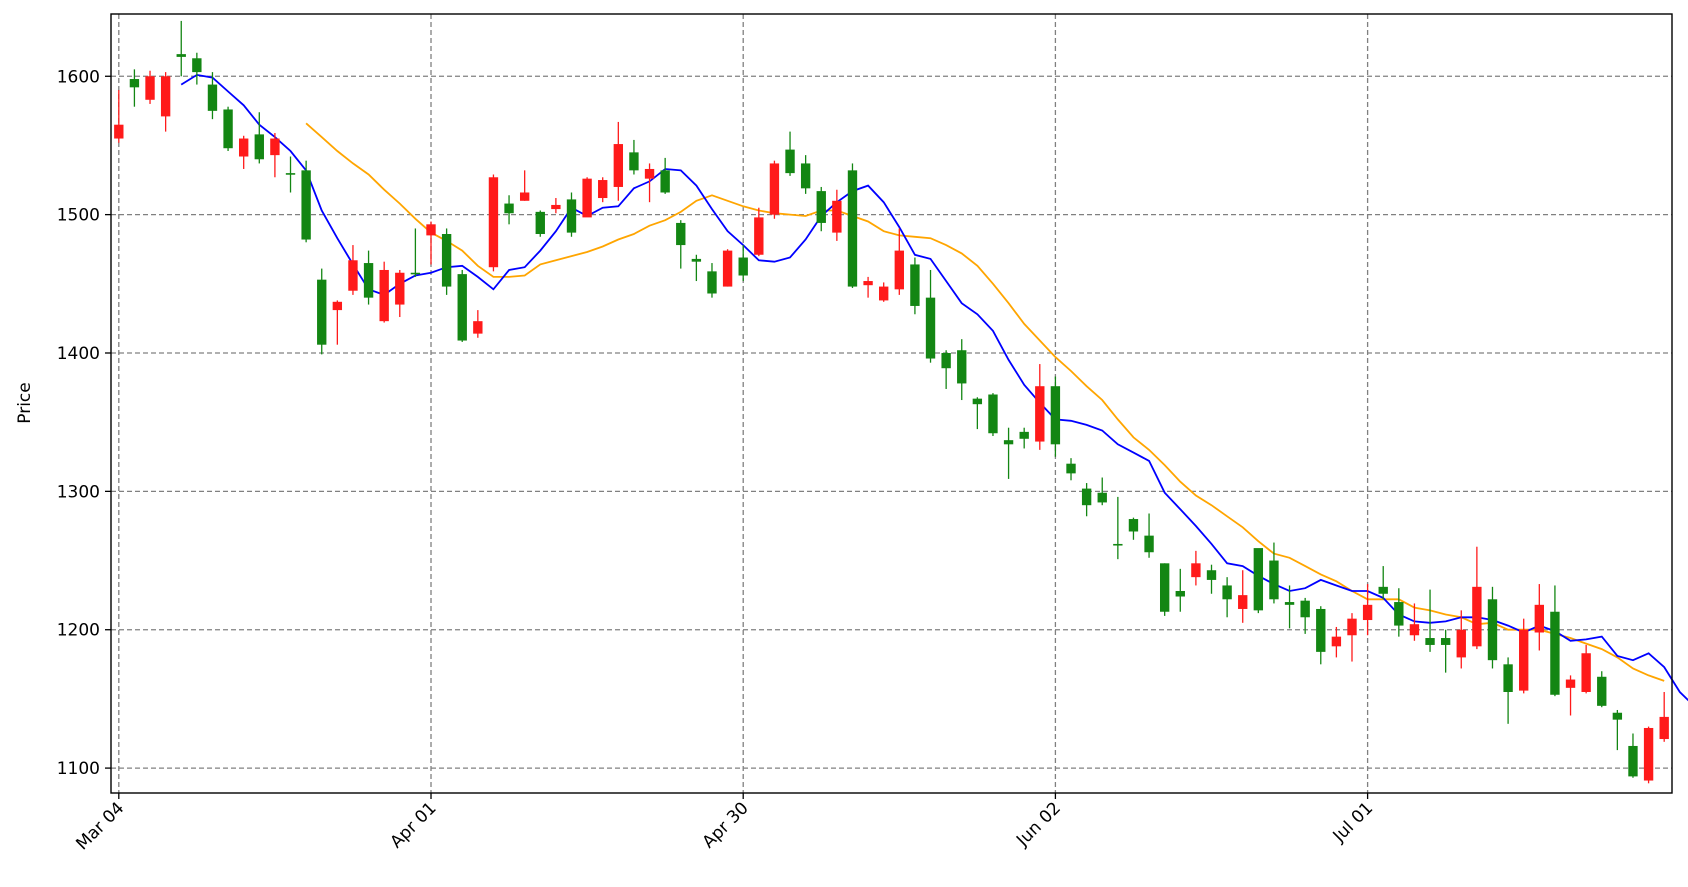 Image resolution: width=1688 pixels, height=887 pixels. What do you see at coordinates (78, 77) in the screenshot?
I see `y-tick-label: 1600` at bounding box center [78, 77].